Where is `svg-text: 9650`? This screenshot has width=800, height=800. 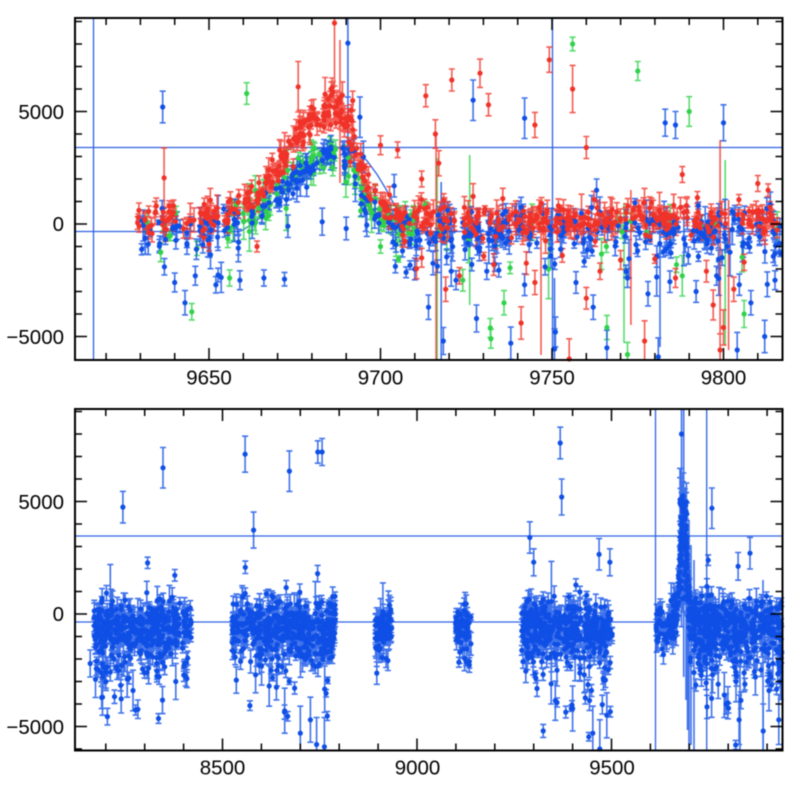
svg-text: 9650 is located at coordinates (209, 378).